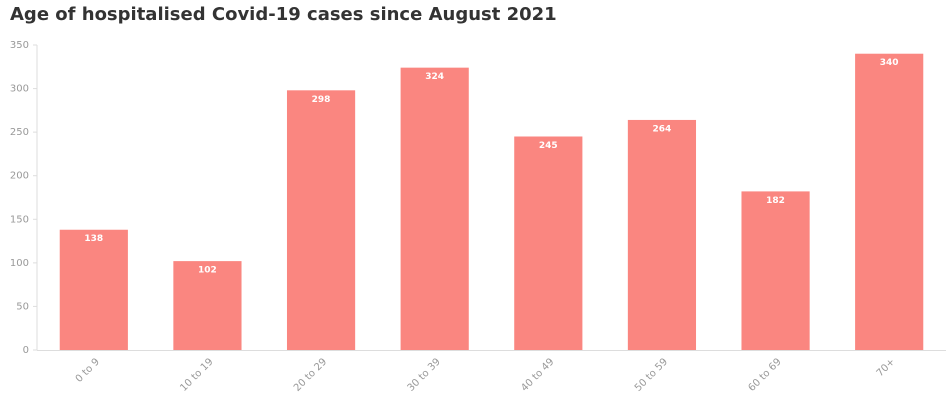 This screenshot has height=402, width=947. I want to click on value-label: 102, so click(207, 271).